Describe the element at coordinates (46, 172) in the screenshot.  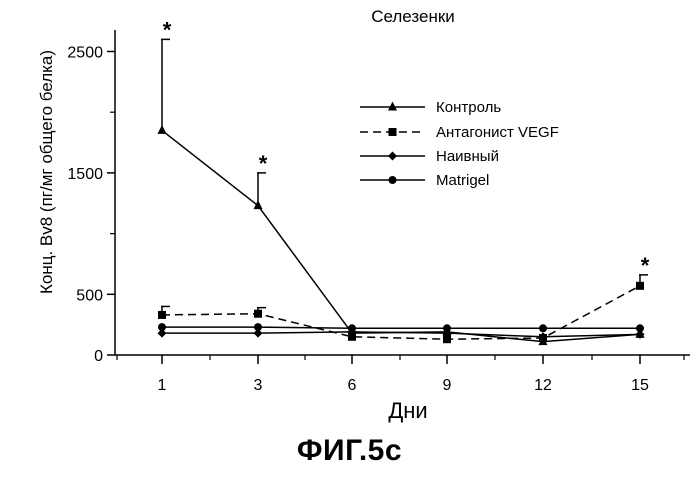
I see `y-axis-label: Конц. Bv8 (пг/мг общего белка)` at that location.